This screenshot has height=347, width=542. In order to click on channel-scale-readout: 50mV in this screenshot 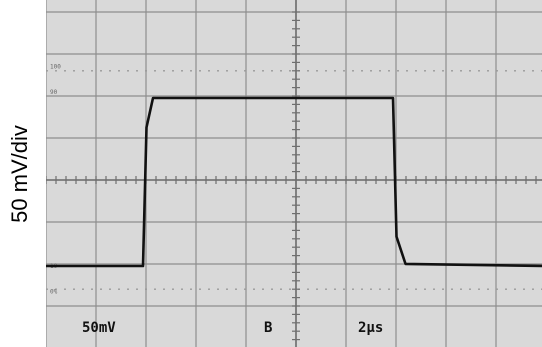, I will do `click(99, 328)`.